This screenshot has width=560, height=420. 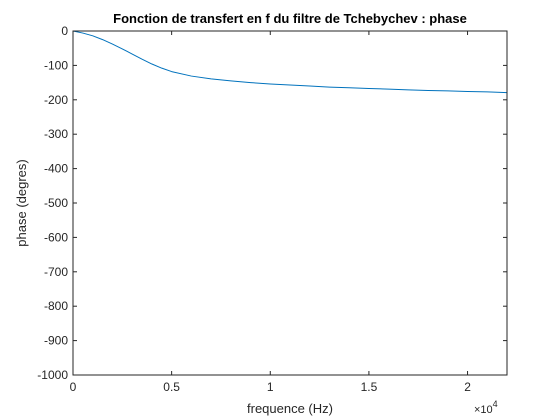 What do you see at coordinates (56, 203) in the screenshot?
I see `y-tick-label: -500` at bounding box center [56, 203].